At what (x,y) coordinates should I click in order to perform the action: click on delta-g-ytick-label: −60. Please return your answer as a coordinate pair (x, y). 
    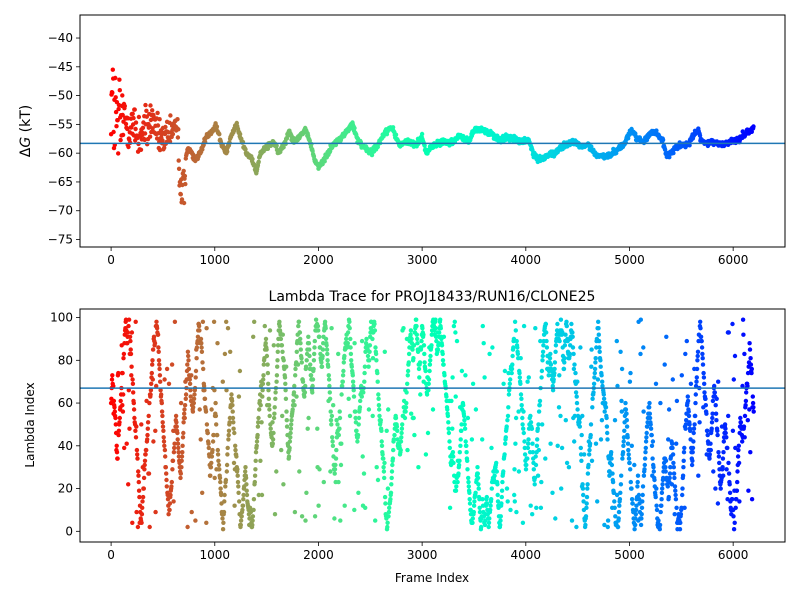
    Looking at the image, I should click on (60, 153).